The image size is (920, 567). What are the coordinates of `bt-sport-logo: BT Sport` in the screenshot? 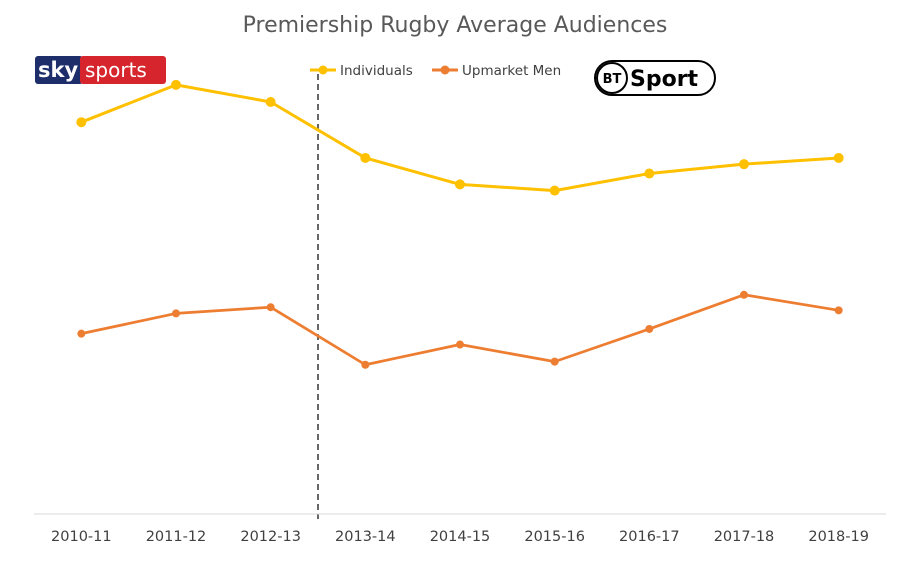 It's located at (655, 78).